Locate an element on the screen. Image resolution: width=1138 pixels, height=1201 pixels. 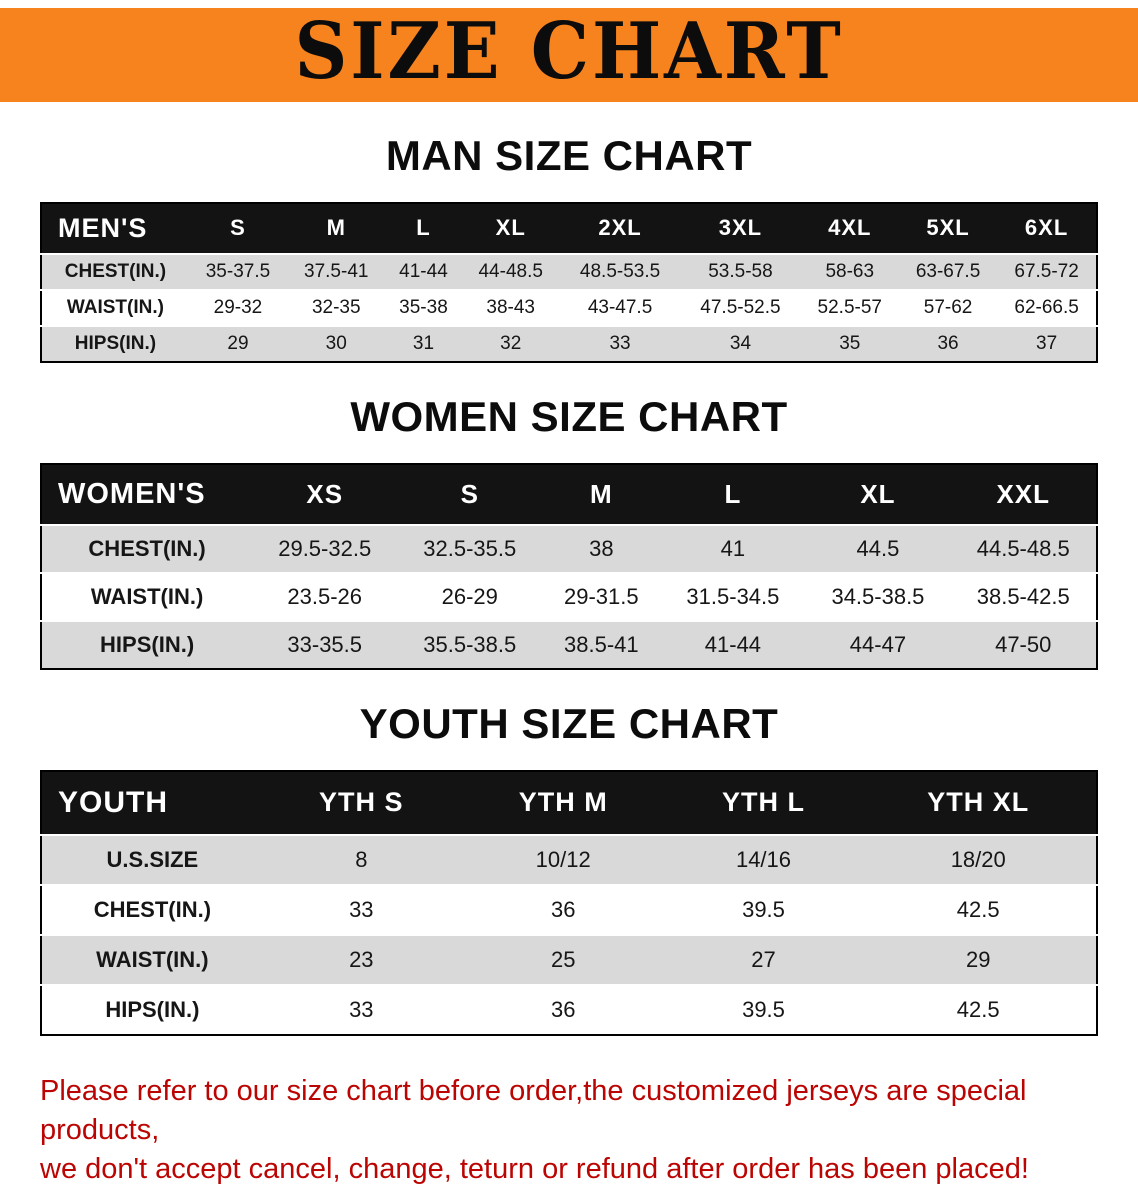
size-header-cell: 5XL is located at coordinates (948, 228).